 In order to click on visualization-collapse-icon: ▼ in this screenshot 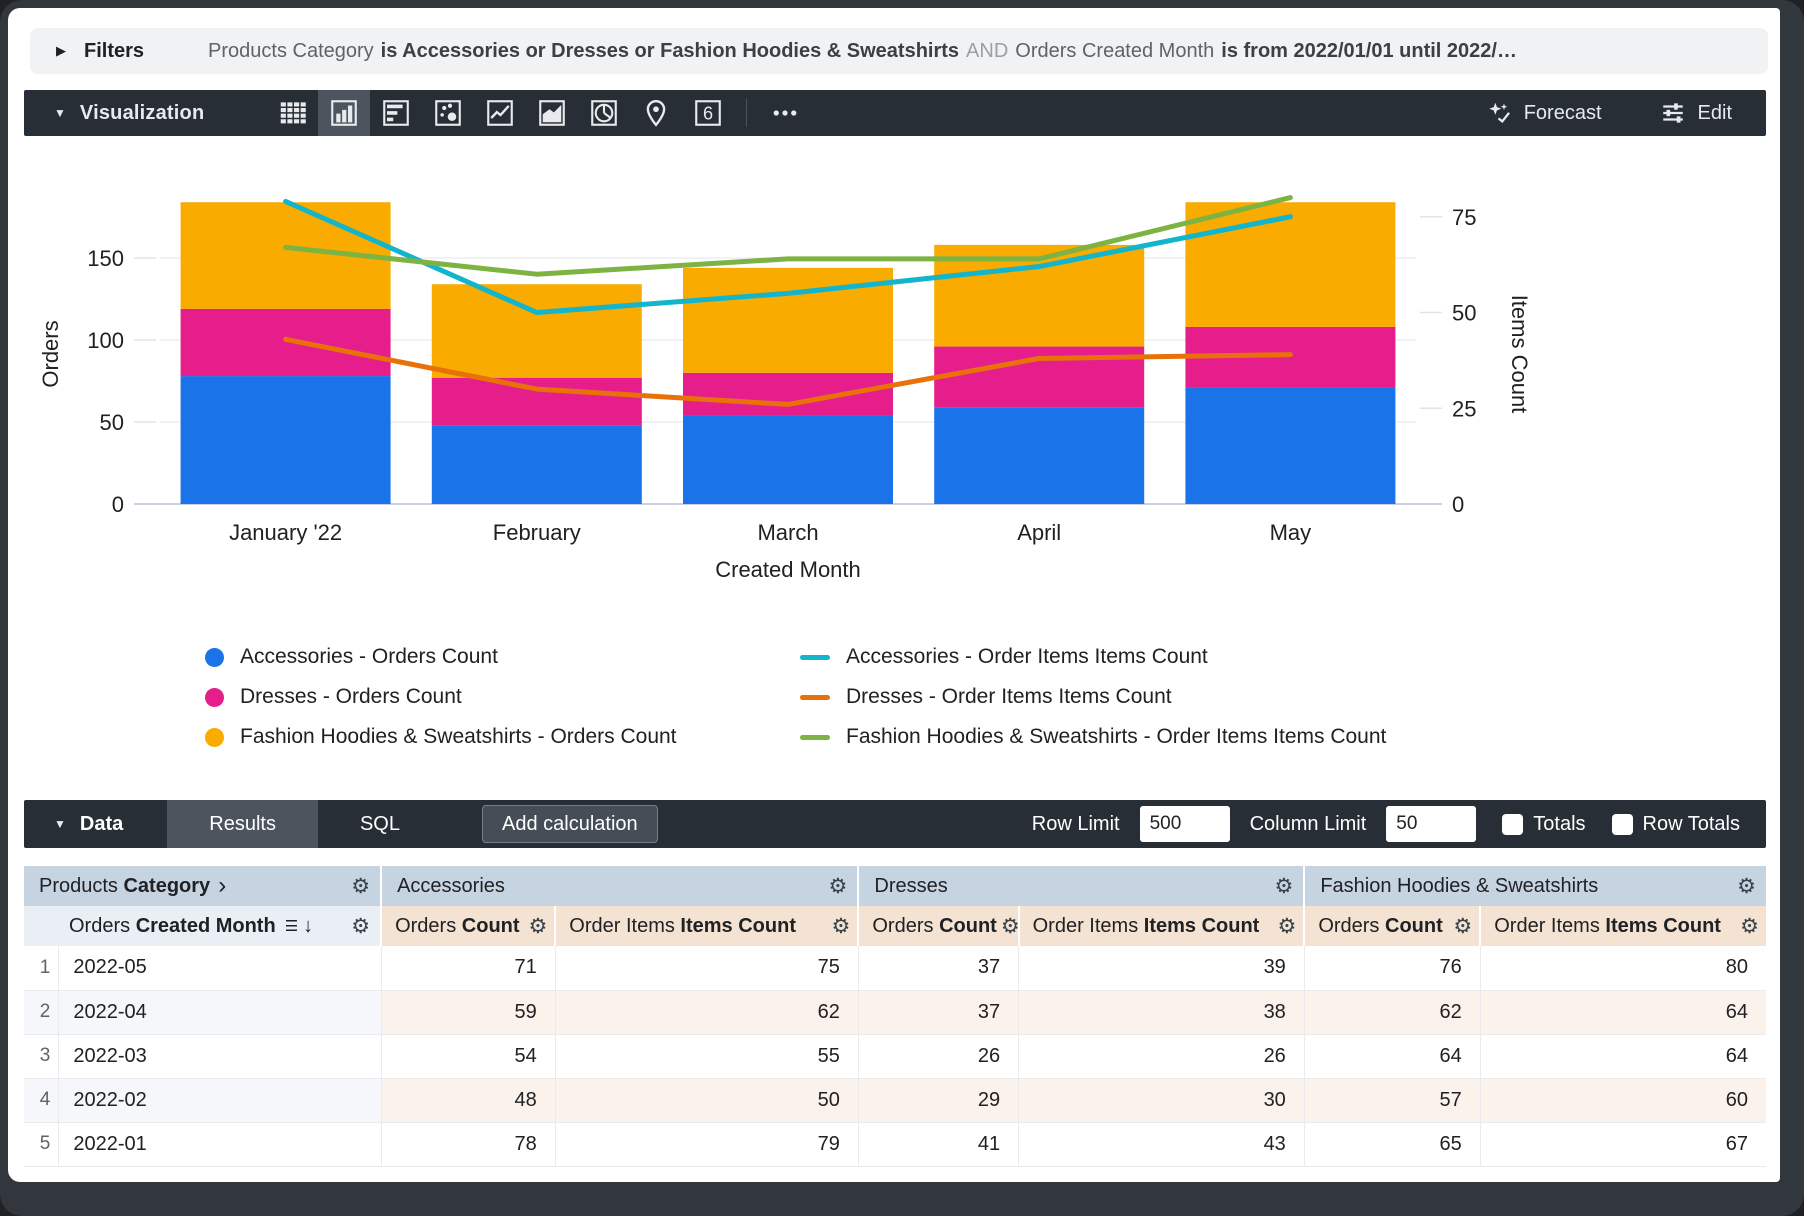, I will do `click(60, 113)`.